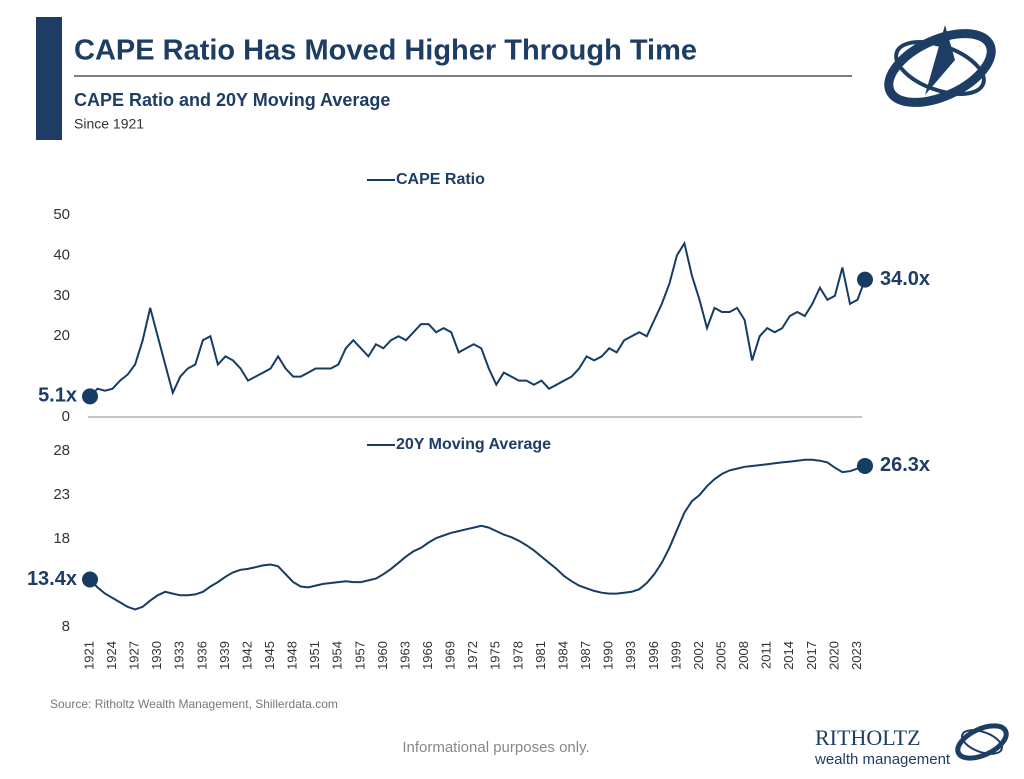 This screenshot has height=779, width=1024. Describe the element at coordinates (982, 742) in the screenshot. I see `logo-small` at that location.